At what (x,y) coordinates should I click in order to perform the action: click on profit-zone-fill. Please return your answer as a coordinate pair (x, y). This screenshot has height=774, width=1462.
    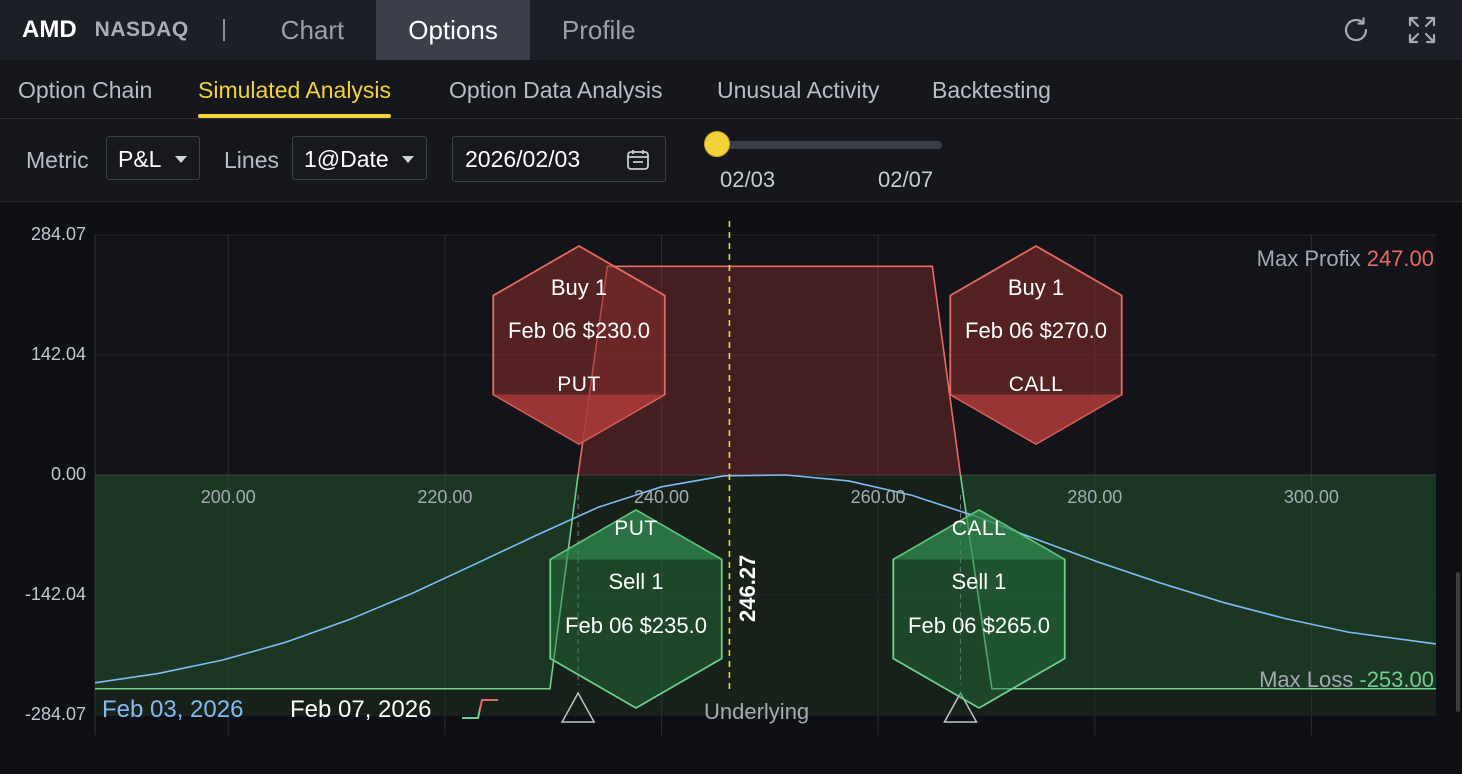
    Looking at the image, I should click on (769, 370).